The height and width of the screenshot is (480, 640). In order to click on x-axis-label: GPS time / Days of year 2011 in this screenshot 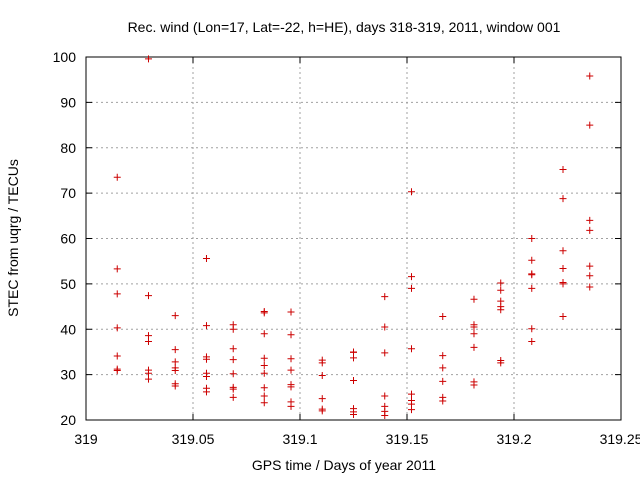, I will do `click(344, 465)`.